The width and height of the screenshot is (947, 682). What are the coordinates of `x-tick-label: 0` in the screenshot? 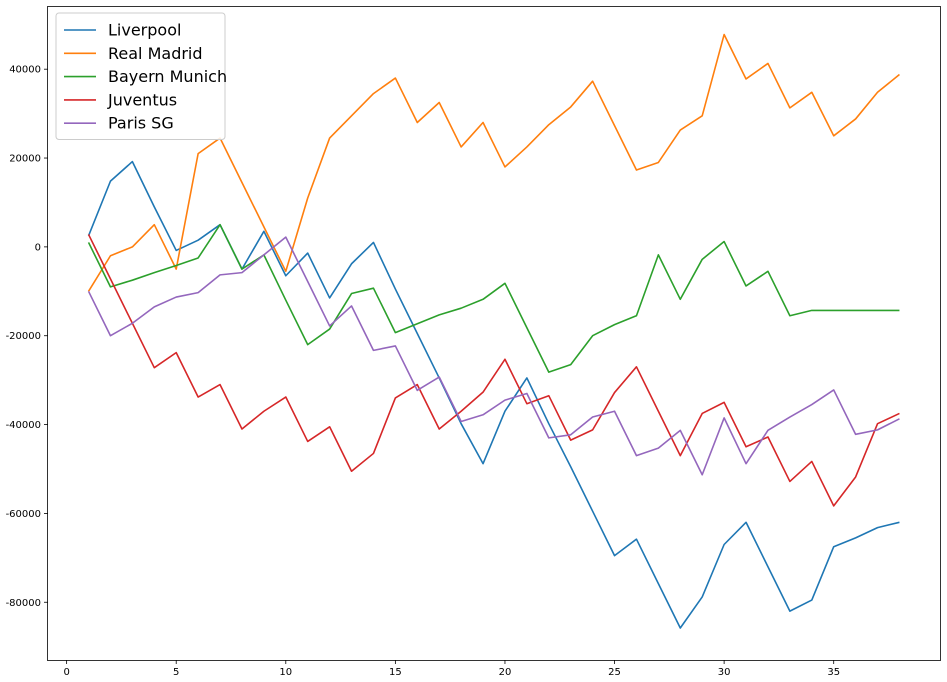 It's located at (66, 672).